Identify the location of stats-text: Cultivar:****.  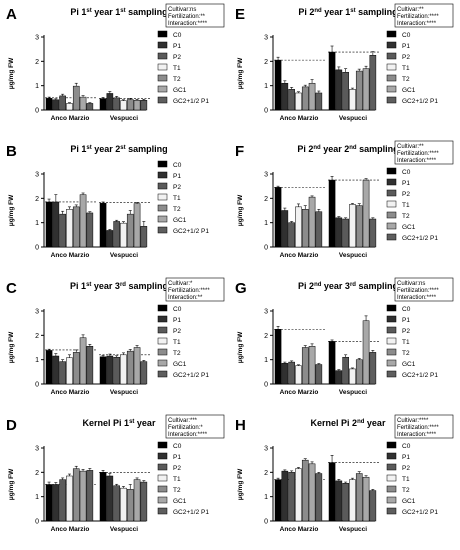
(413, 421).